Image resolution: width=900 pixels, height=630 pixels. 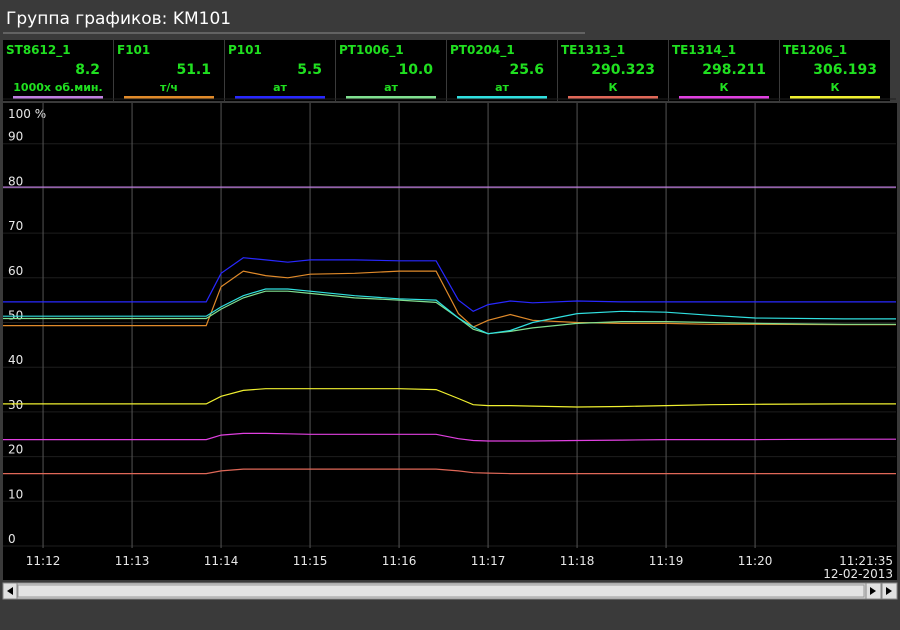 What do you see at coordinates (666, 561) in the screenshot?
I see `x-tick-label: 11:19` at bounding box center [666, 561].